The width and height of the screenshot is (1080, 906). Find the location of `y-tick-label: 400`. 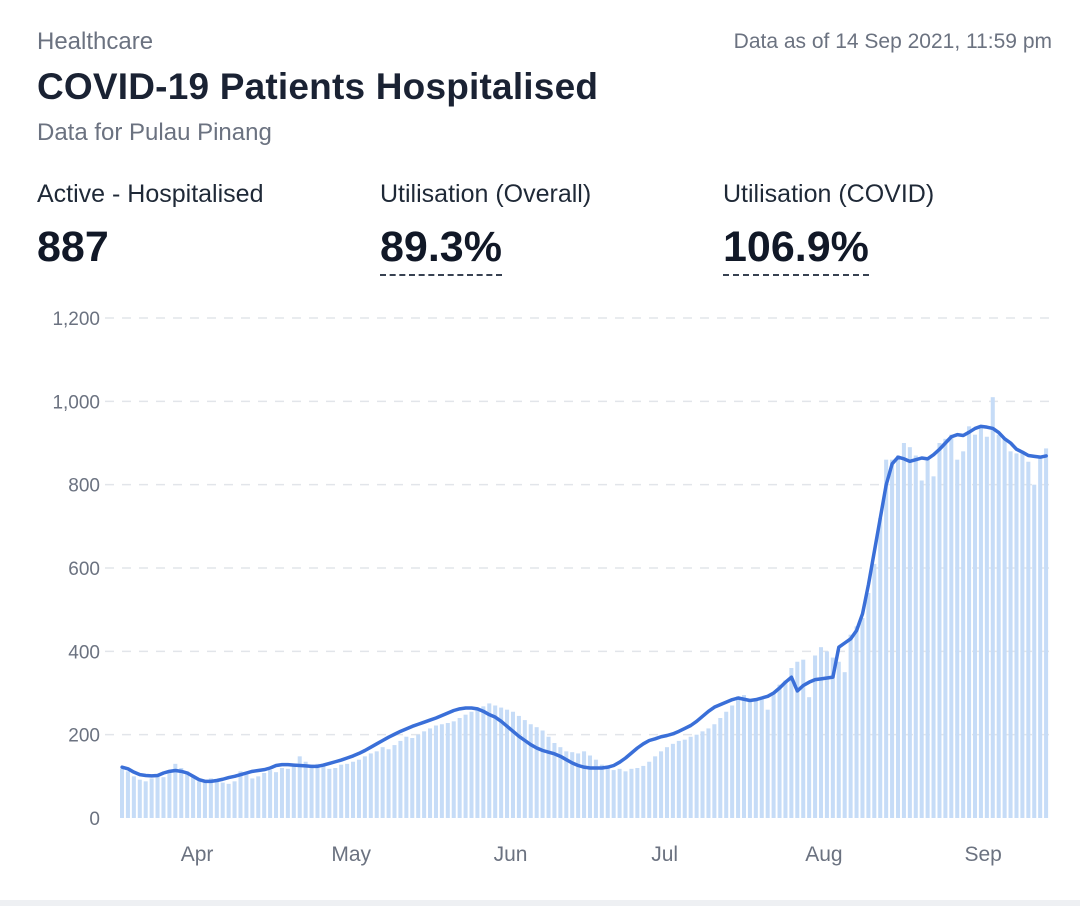

y-tick-label: 400 is located at coordinates (84, 652).